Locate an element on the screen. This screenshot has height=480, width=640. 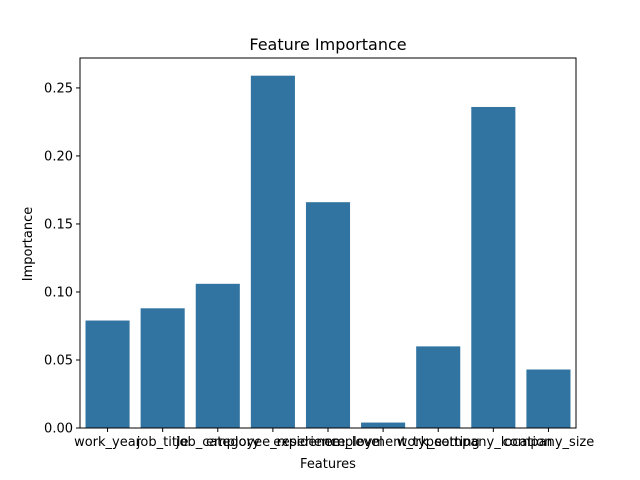
y-tick-label: 0.10 is located at coordinates (58, 292).